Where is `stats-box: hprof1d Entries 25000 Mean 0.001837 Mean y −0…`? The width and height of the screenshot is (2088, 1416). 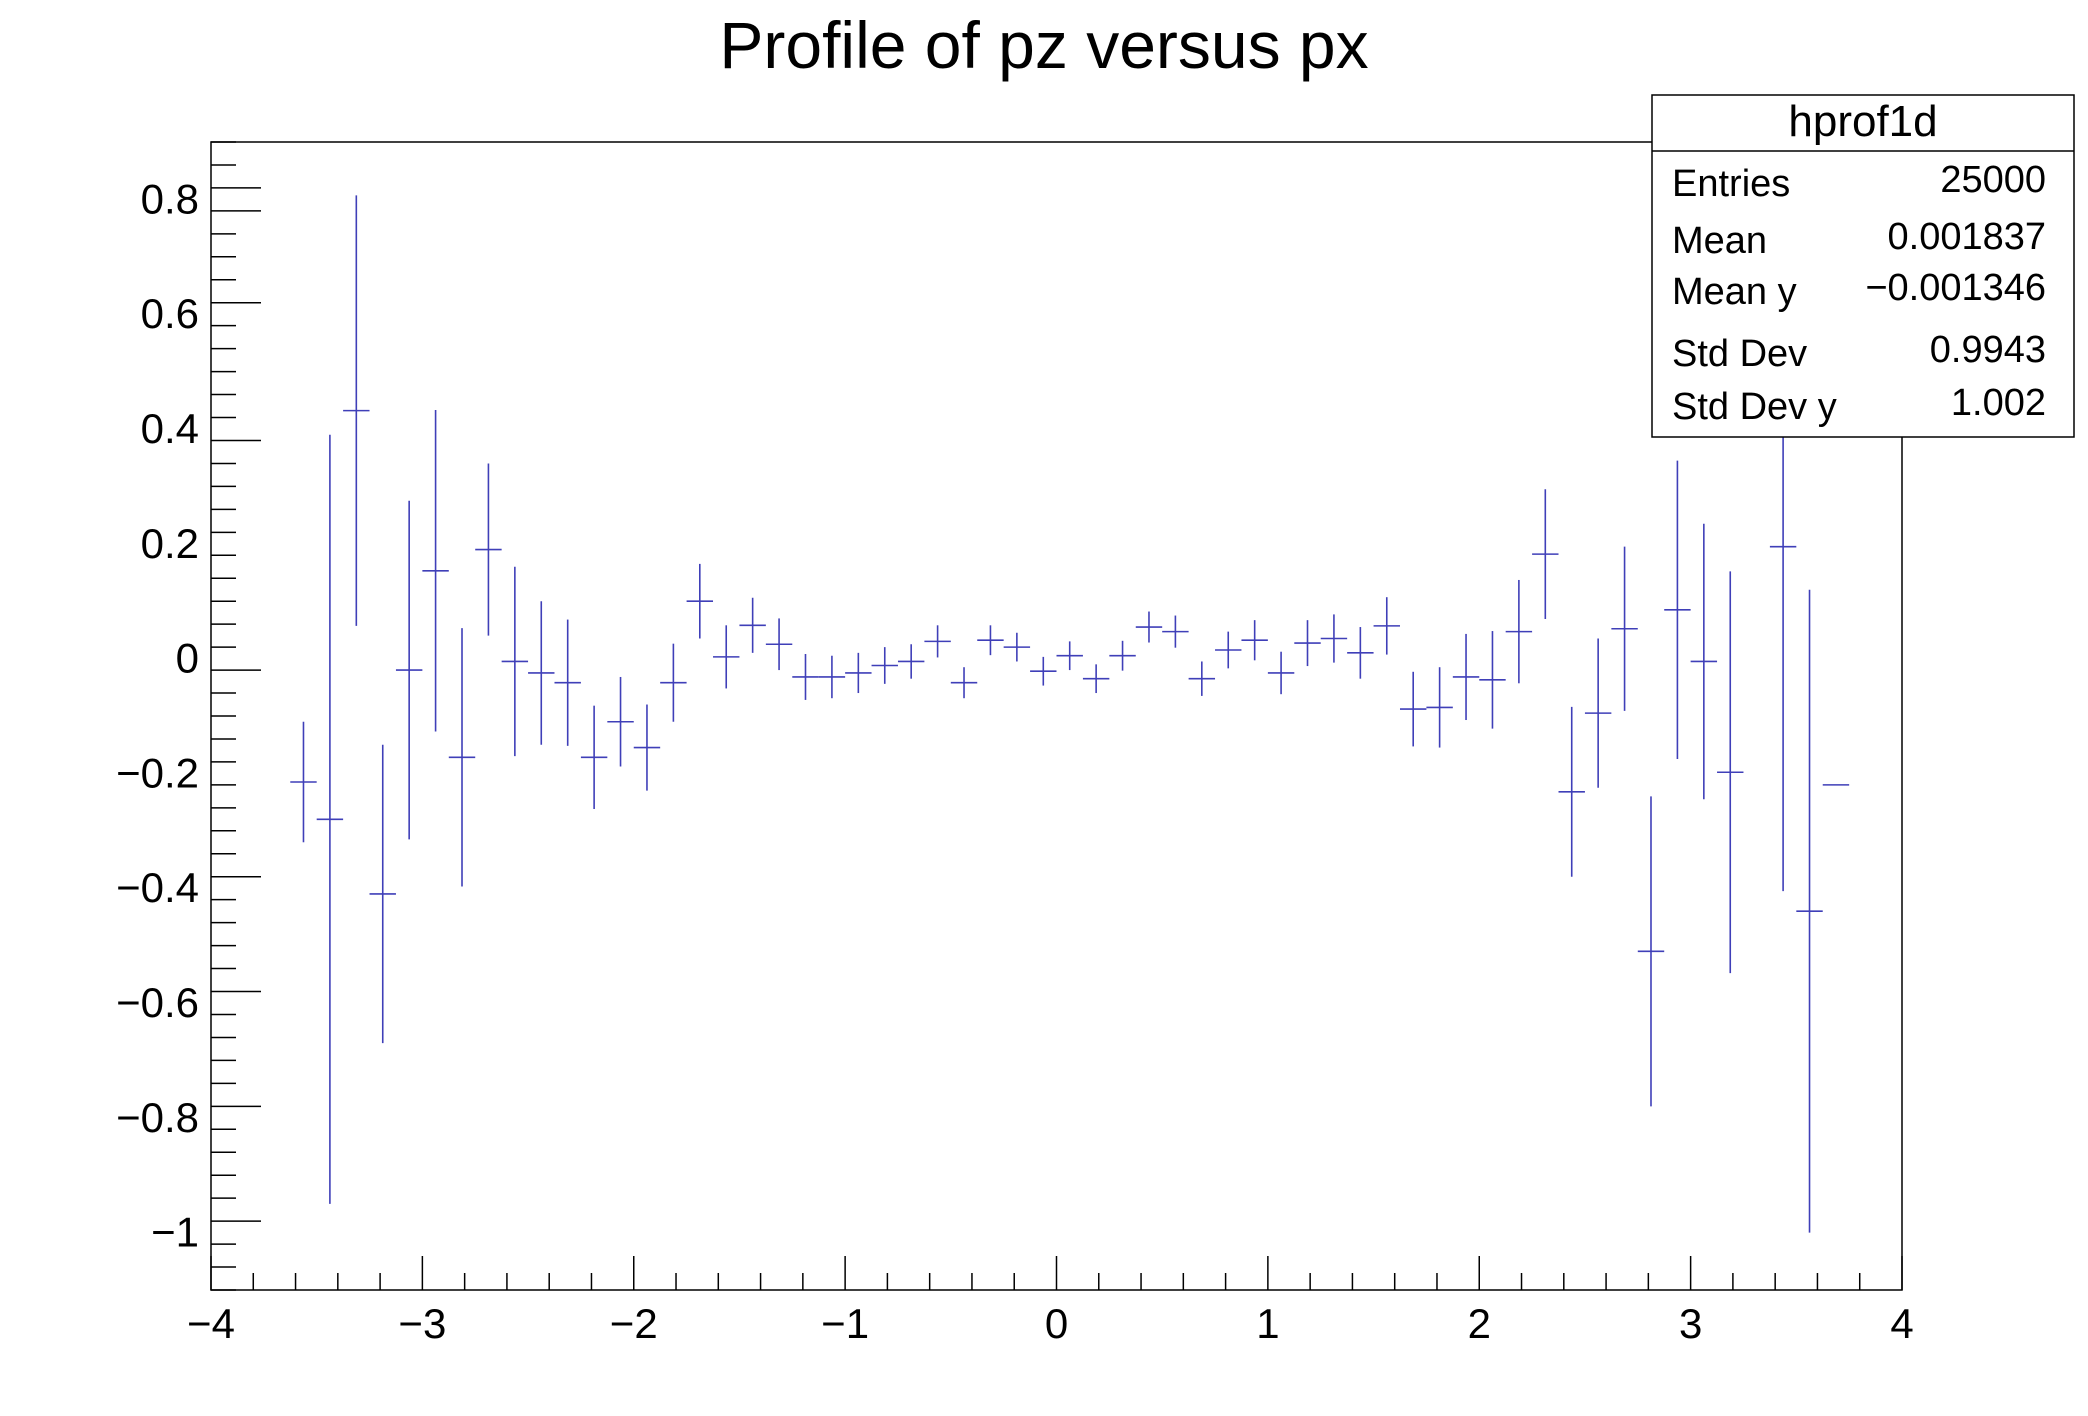 stats-box: hprof1d Entries 25000 Mean 0.001837 Mean y −0… is located at coordinates (1863, 266).